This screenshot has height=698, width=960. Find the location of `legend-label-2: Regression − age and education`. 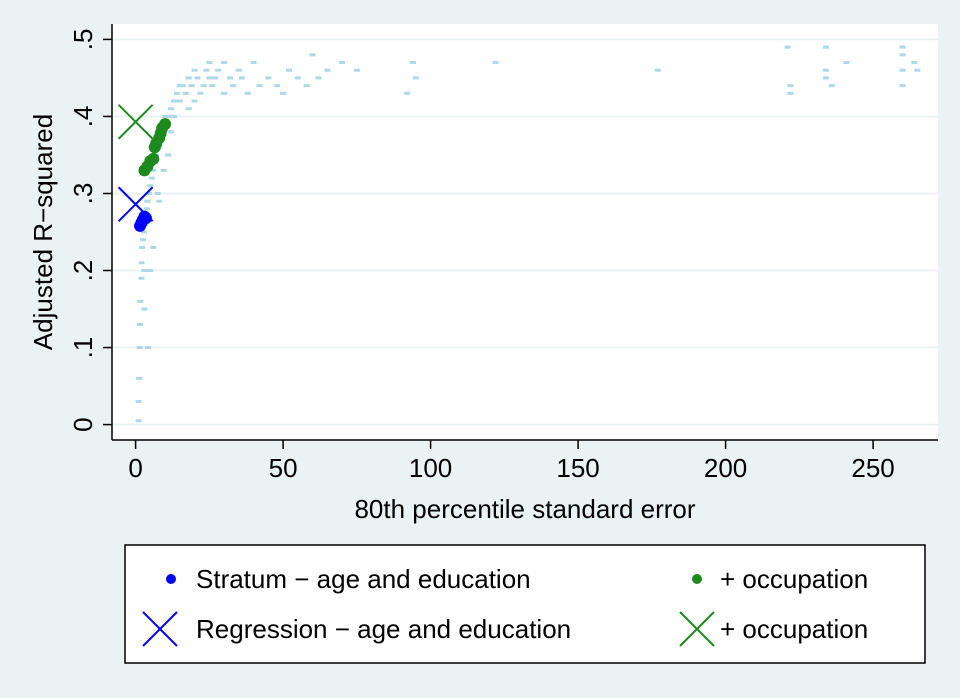

legend-label-2: Regression − age and education is located at coordinates (383, 629).